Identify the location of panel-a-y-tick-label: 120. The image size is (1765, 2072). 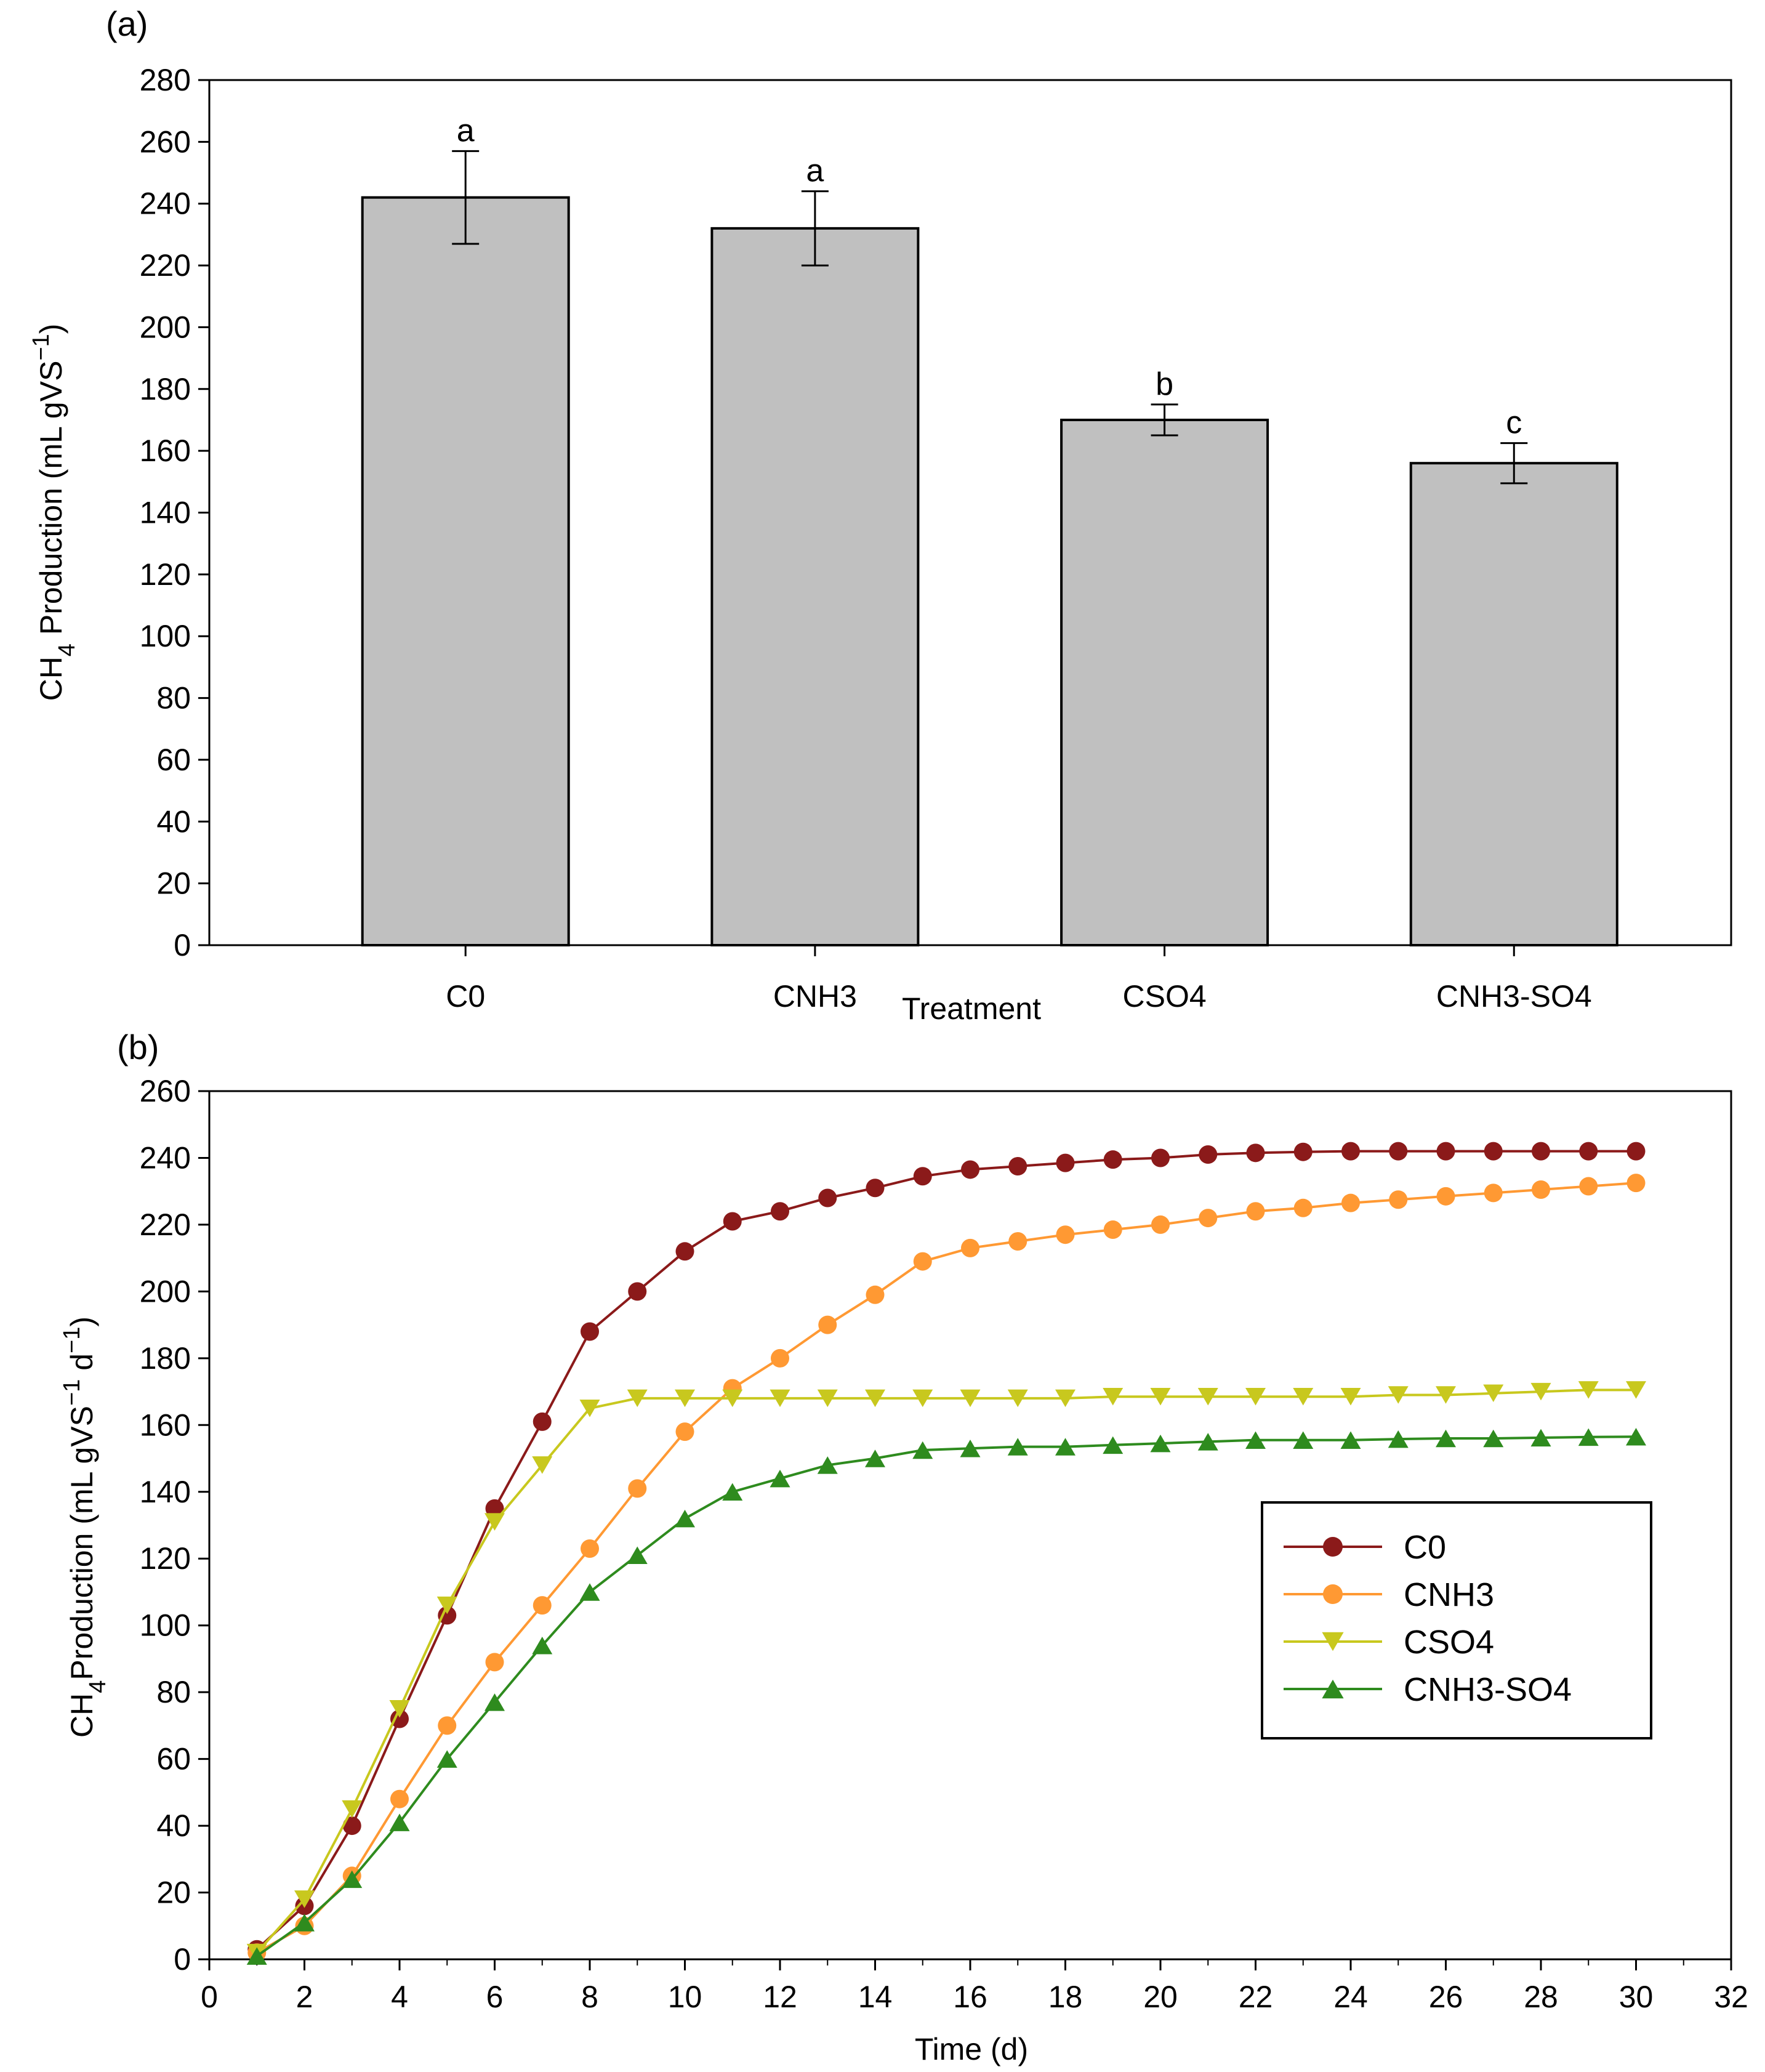
(165, 574).